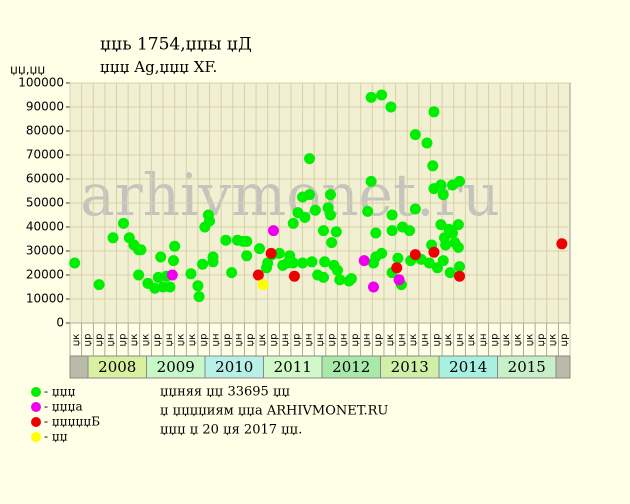 The height and width of the screenshot is (504, 630). What do you see at coordinates (45, 131) in the screenshot?
I see `y-tick-label: 80000` at bounding box center [45, 131].